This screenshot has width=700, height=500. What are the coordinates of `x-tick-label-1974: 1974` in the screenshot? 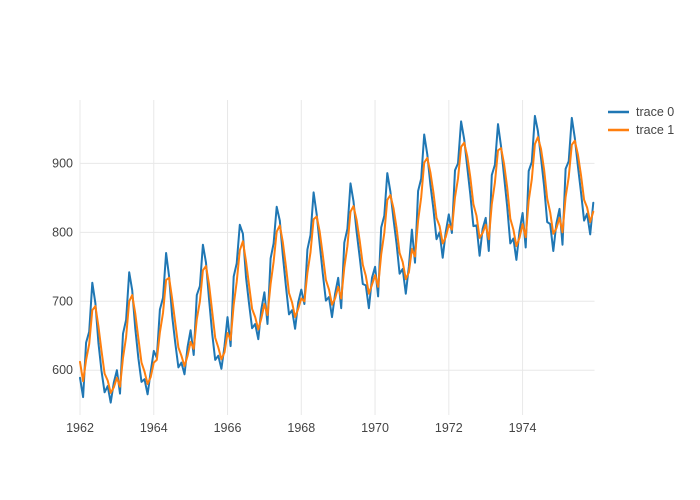 It's located at (523, 428).